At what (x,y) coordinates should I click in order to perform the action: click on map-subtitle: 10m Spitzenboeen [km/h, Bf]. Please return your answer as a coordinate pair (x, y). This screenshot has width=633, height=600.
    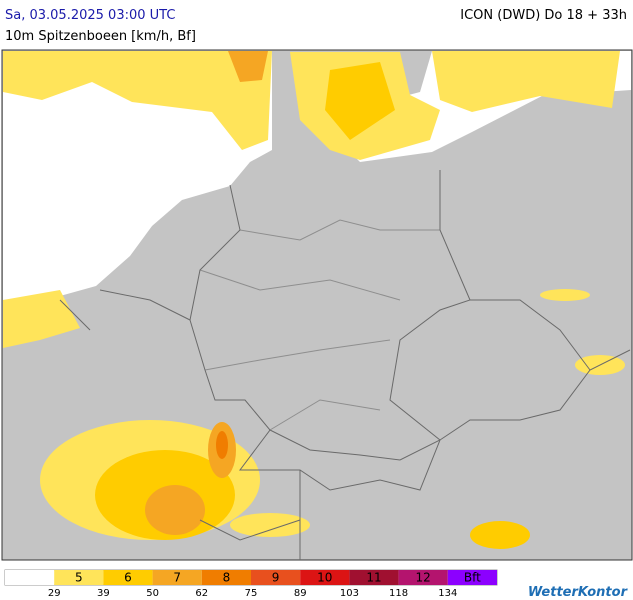
    Looking at the image, I should click on (100, 36).